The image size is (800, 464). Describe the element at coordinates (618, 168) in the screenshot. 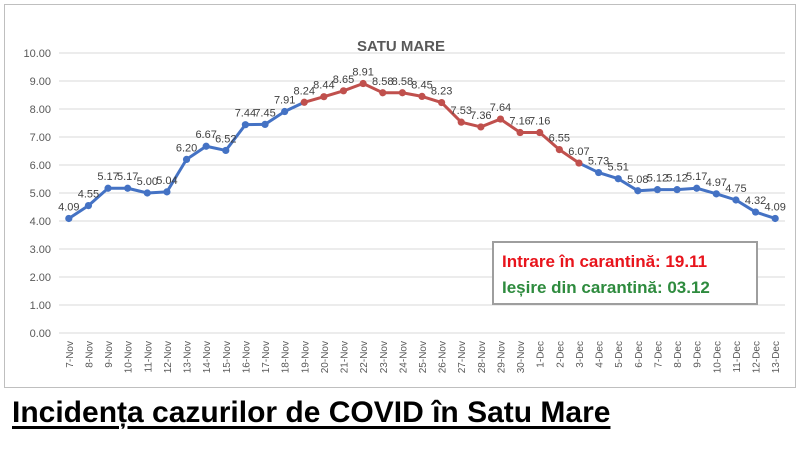

I see `data-label: 5.51` at that location.